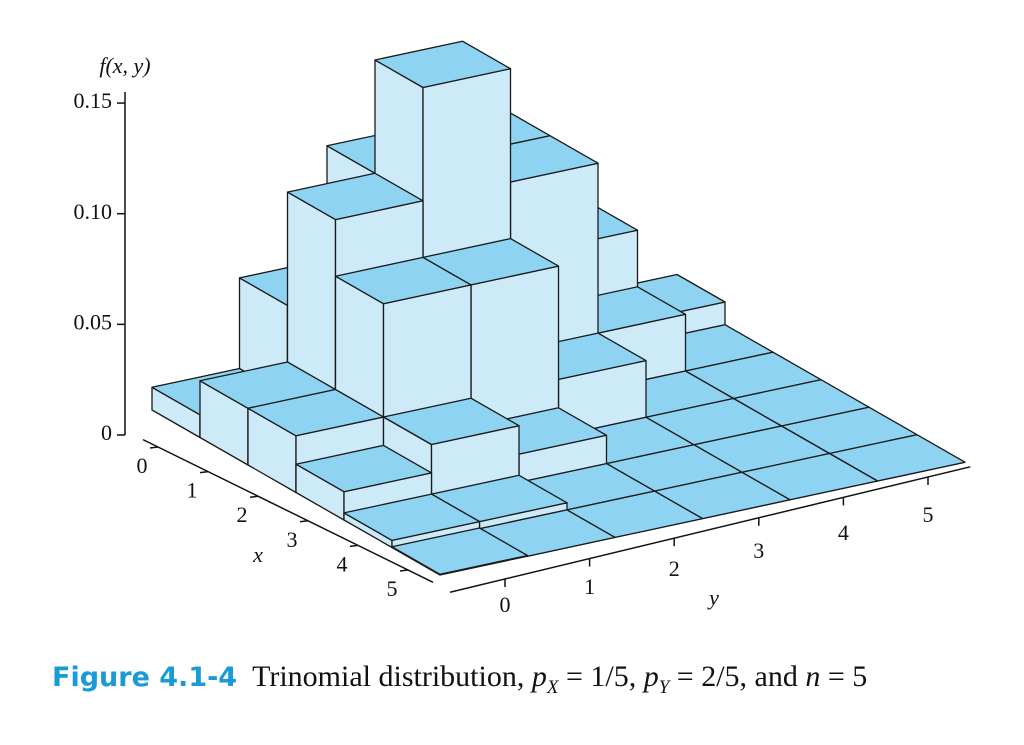 This screenshot has width=1024, height=745. Describe the element at coordinates (93, 100) in the screenshot. I see `z-tick-label: 0.15` at that location.